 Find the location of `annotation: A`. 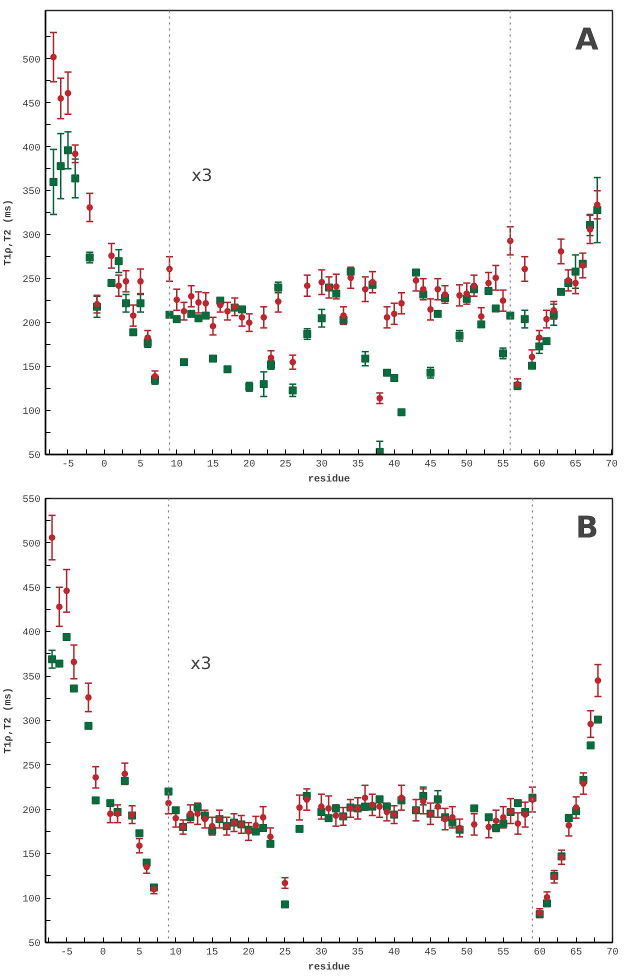

annotation: A is located at coordinates (587, 40).